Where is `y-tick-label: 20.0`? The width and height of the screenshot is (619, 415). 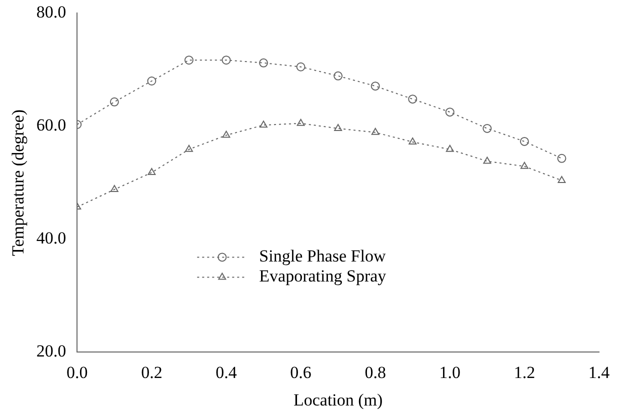
y-tick-label: 20.0 is located at coordinates (51, 351).